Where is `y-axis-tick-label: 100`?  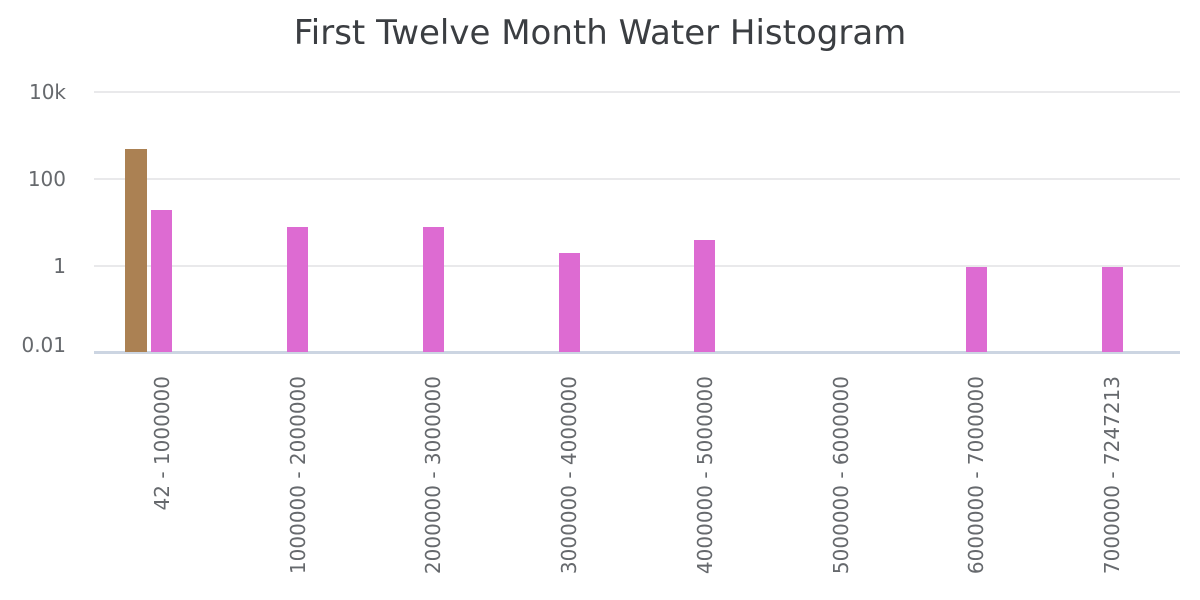
y-axis-tick-label: 100 is located at coordinates (46, 179).